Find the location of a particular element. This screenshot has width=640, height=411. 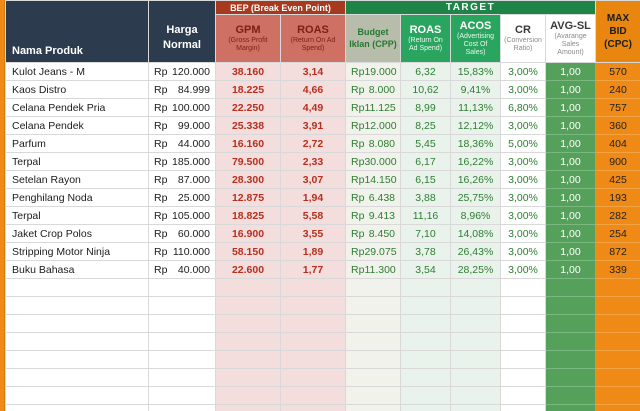

cell-nama-produk: Celana Pendek is located at coordinates (77, 125).